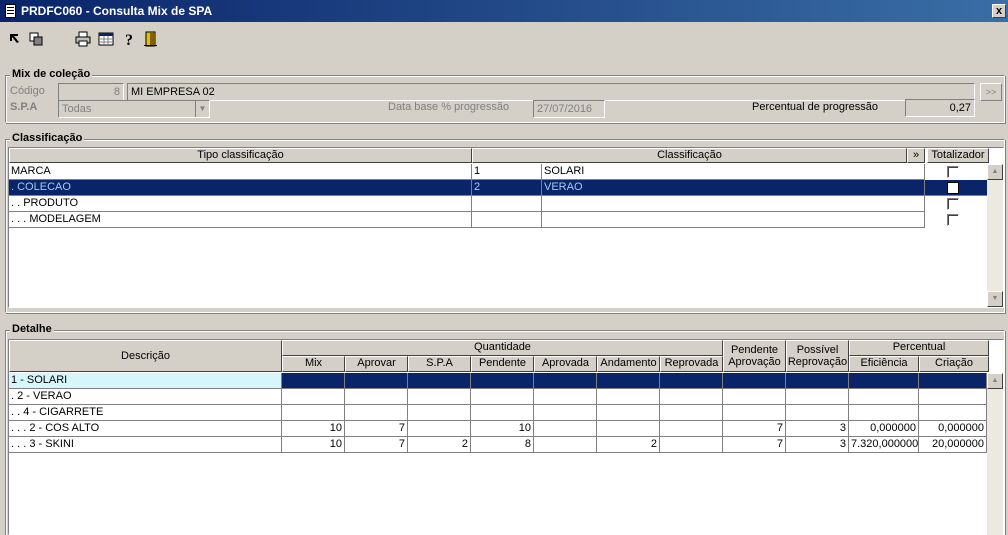 This screenshot has width=1008, height=535. I want to click on tipo-cell: . . PRODUTO, so click(240, 204).